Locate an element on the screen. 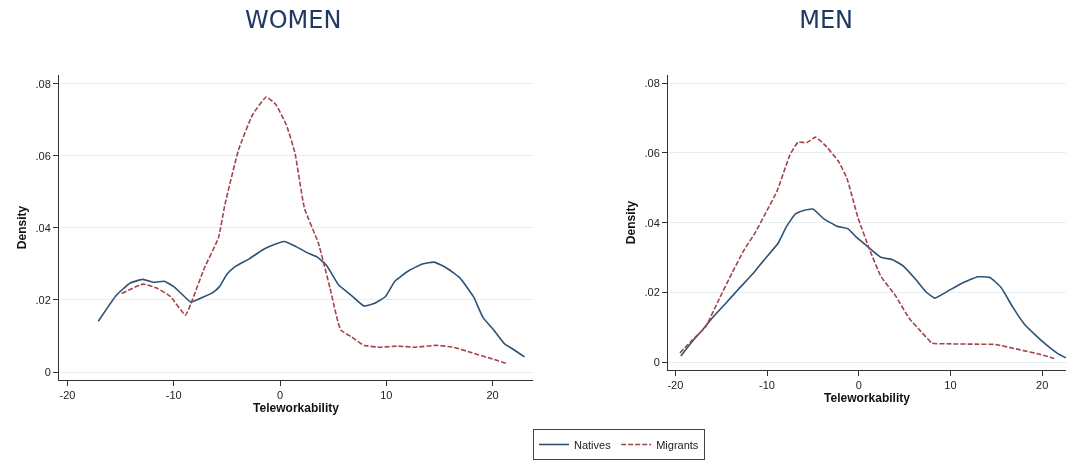 The image size is (1066, 460). legend-label: Natives is located at coordinates (593, 444).